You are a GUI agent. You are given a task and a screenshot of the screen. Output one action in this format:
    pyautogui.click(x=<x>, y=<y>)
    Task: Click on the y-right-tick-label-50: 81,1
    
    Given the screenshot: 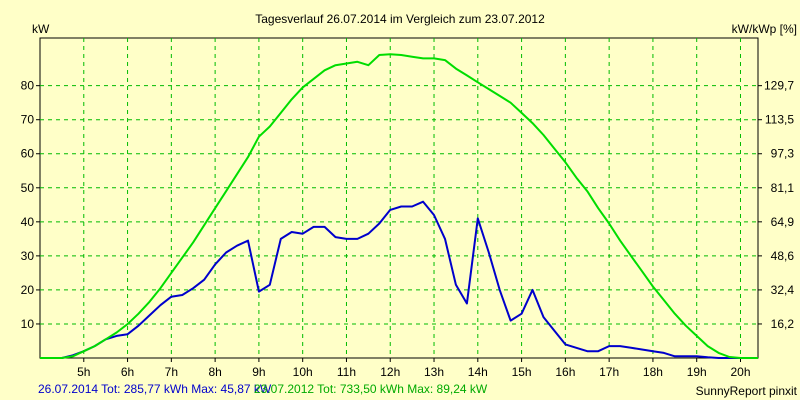 What is the action you would take?
    pyautogui.click(x=783, y=188)
    